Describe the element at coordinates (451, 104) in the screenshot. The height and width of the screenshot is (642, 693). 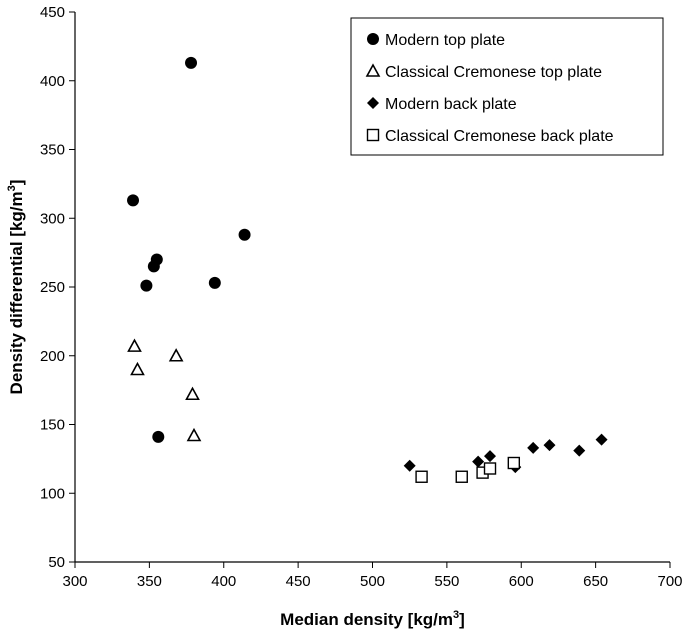
I see `legend-label: Modern back plate` at that location.